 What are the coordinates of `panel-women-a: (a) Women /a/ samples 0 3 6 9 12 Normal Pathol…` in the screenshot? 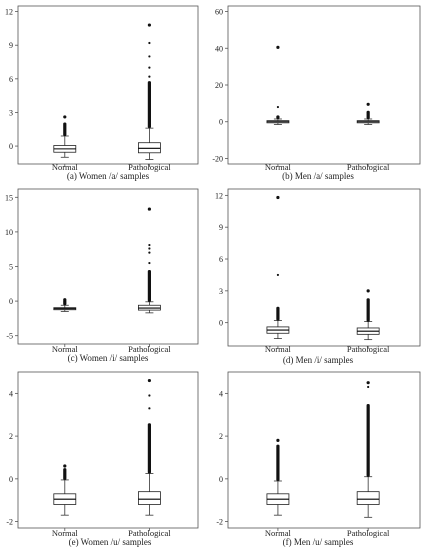 It's located at (102, 93).